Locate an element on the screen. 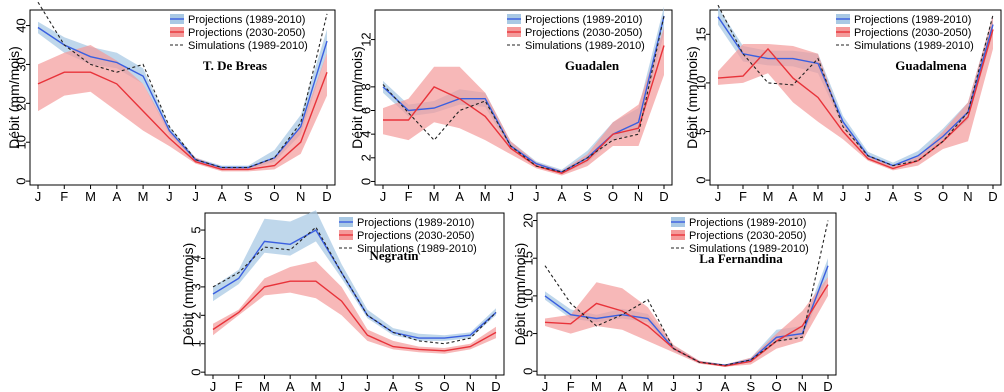 The height and width of the screenshot is (392, 1004). uncertainty-band-proj_hist is located at coordinates (855, 87).